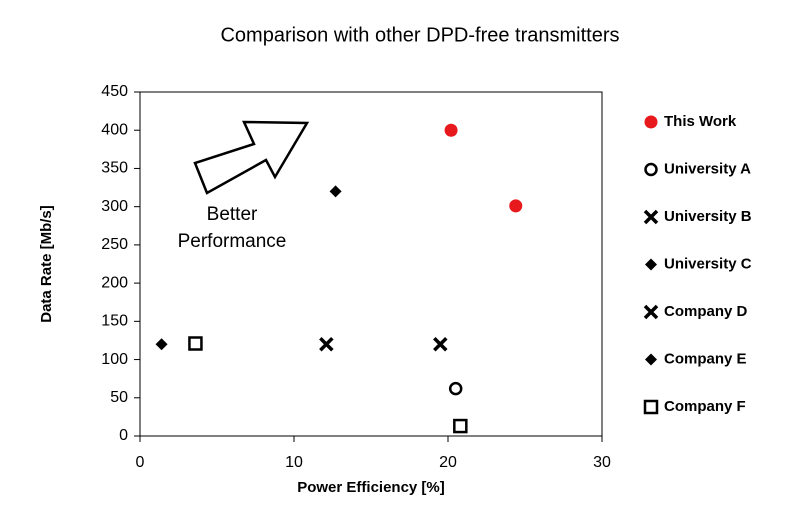 The height and width of the screenshot is (509, 800). What do you see at coordinates (123, 435) in the screenshot?
I see `y-tick-label: 0` at bounding box center [123, 435].